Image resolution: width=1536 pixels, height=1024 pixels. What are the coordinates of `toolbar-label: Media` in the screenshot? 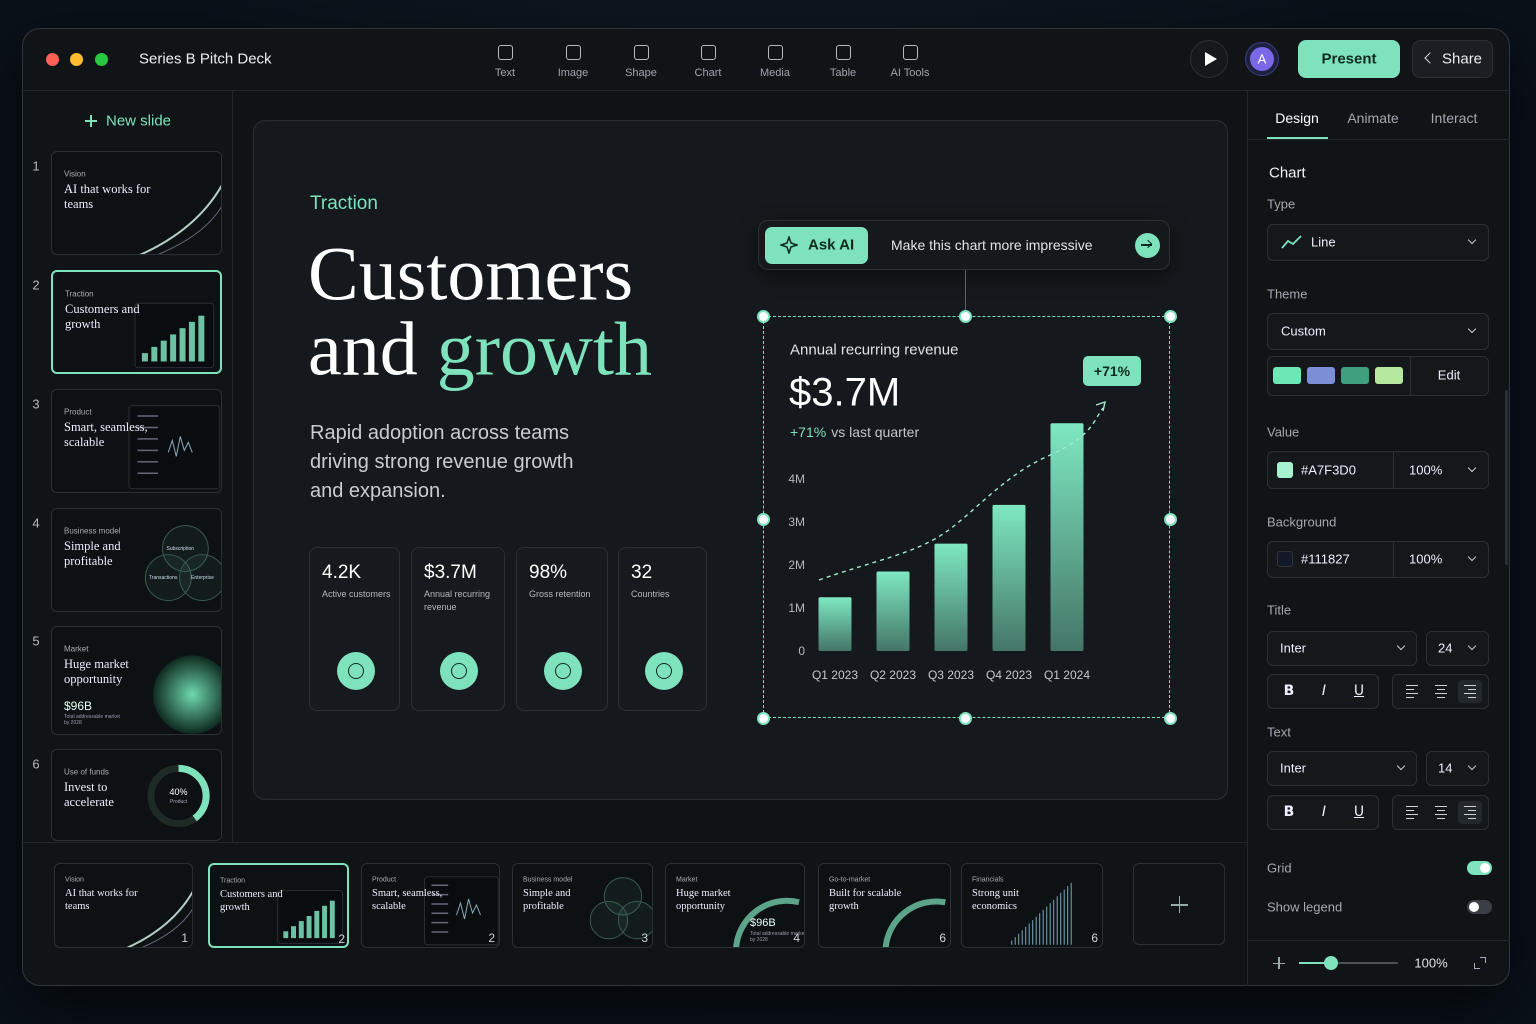 It's located at (775, 73).